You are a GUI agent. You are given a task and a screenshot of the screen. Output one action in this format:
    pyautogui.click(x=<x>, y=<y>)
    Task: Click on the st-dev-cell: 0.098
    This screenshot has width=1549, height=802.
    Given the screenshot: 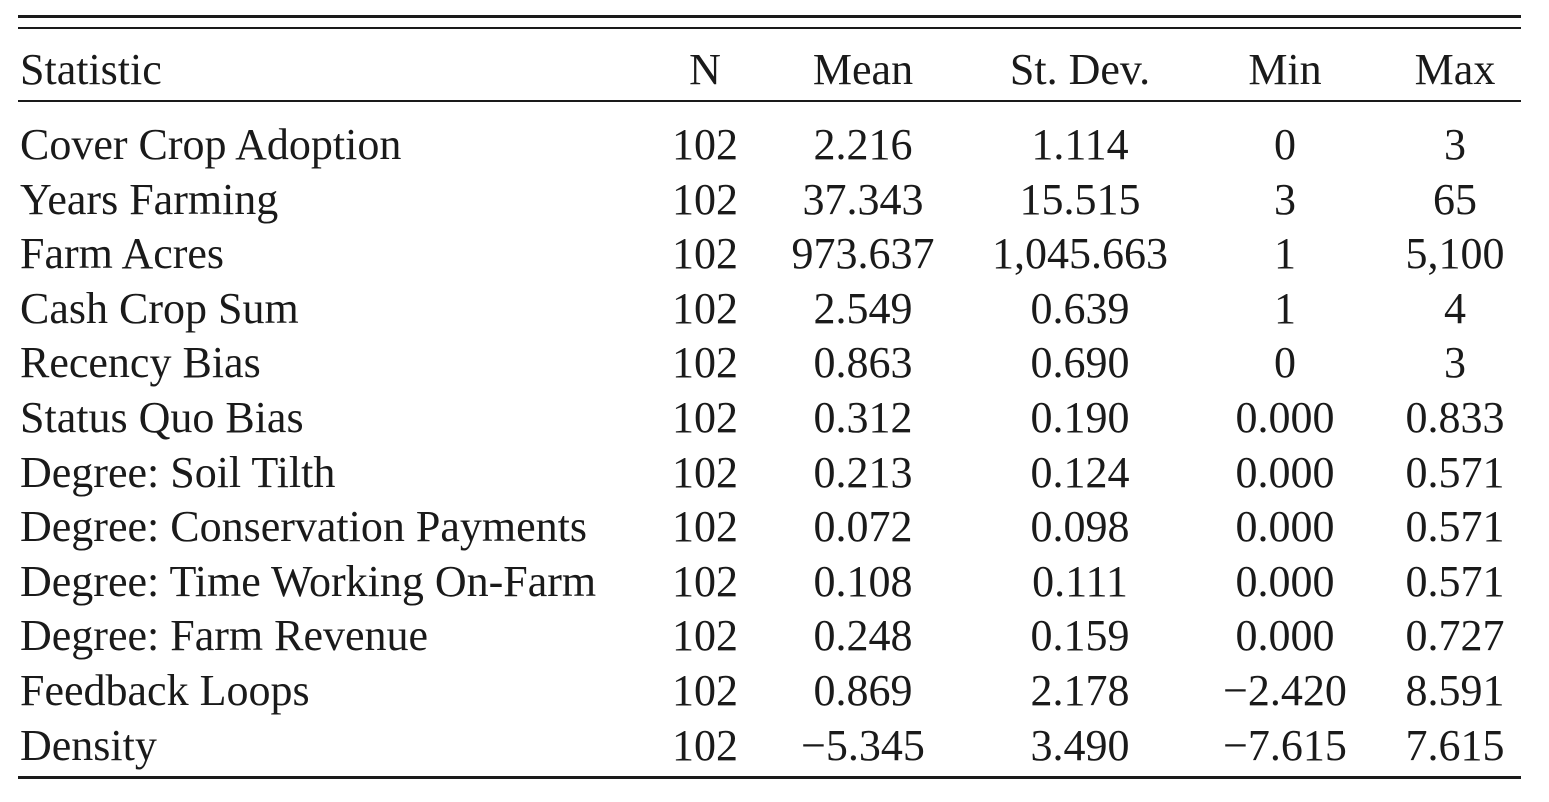 What is the action you would take?
    pyautogui.click(x=1080, y=527)
    